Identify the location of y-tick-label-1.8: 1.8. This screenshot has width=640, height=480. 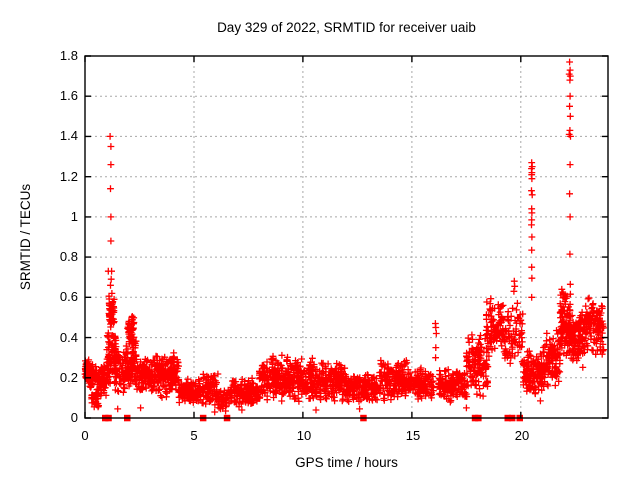
(68, 55).